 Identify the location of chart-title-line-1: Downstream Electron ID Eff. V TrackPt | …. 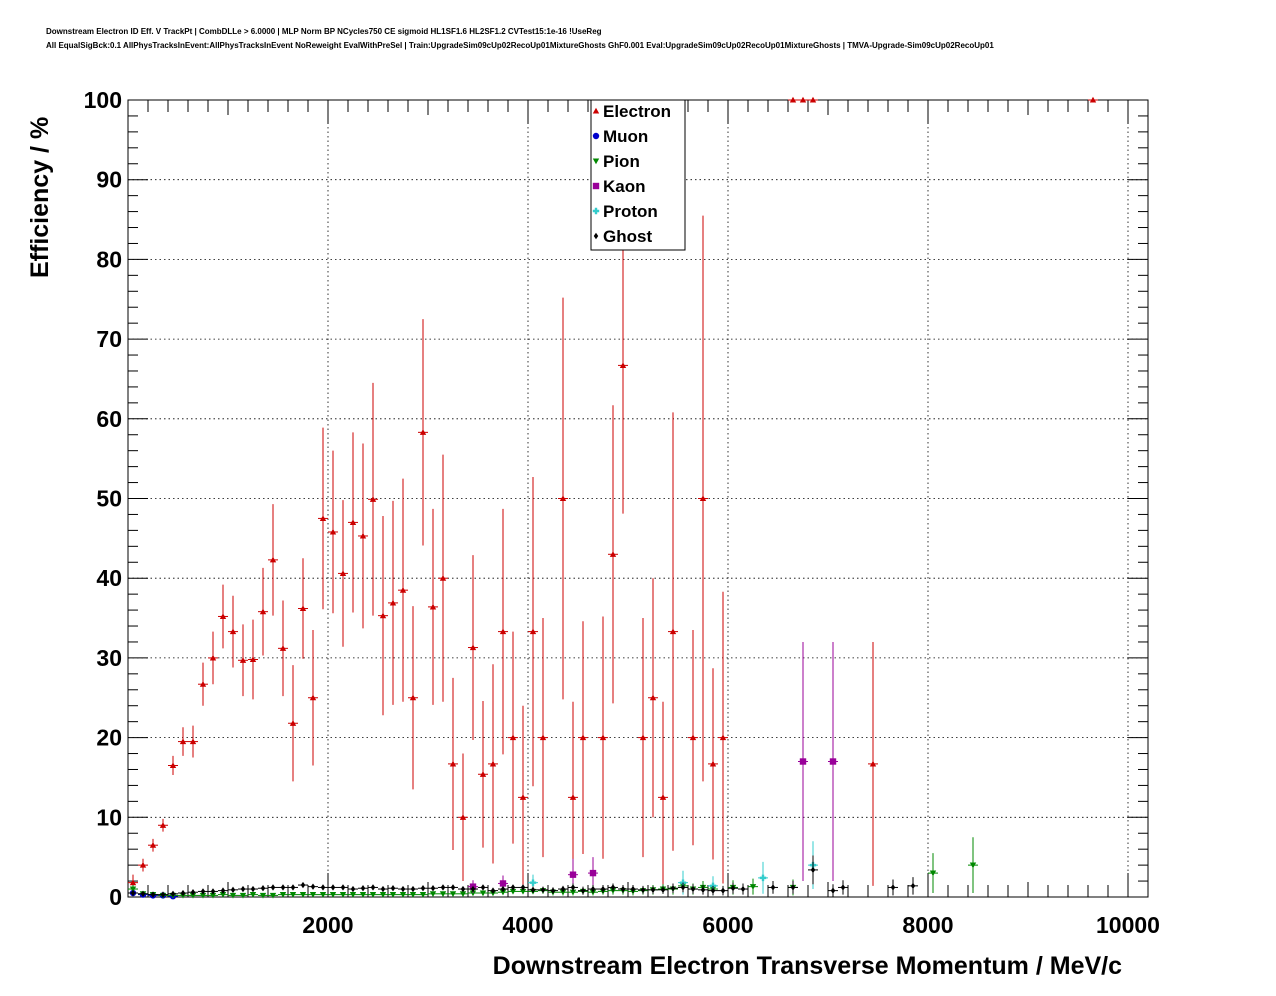
(324, 31).